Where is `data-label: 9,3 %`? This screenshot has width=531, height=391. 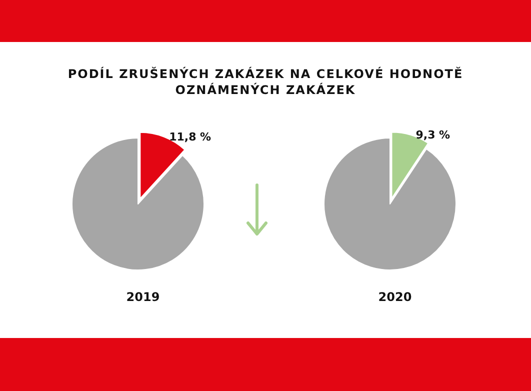
data-label: 9,3 % is located at coordinates (433, 135).